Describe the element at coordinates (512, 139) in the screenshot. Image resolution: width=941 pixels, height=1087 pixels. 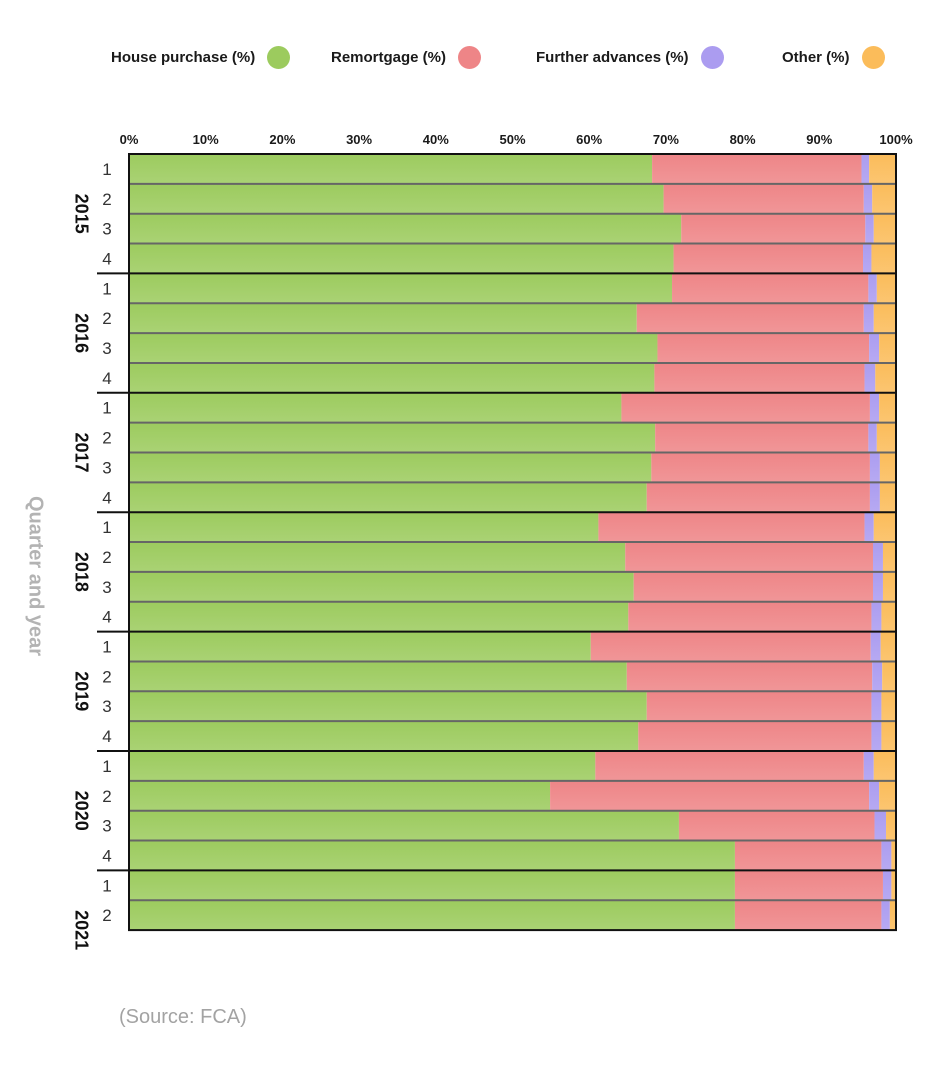
I see `x-tick-label: 50%` at that location.